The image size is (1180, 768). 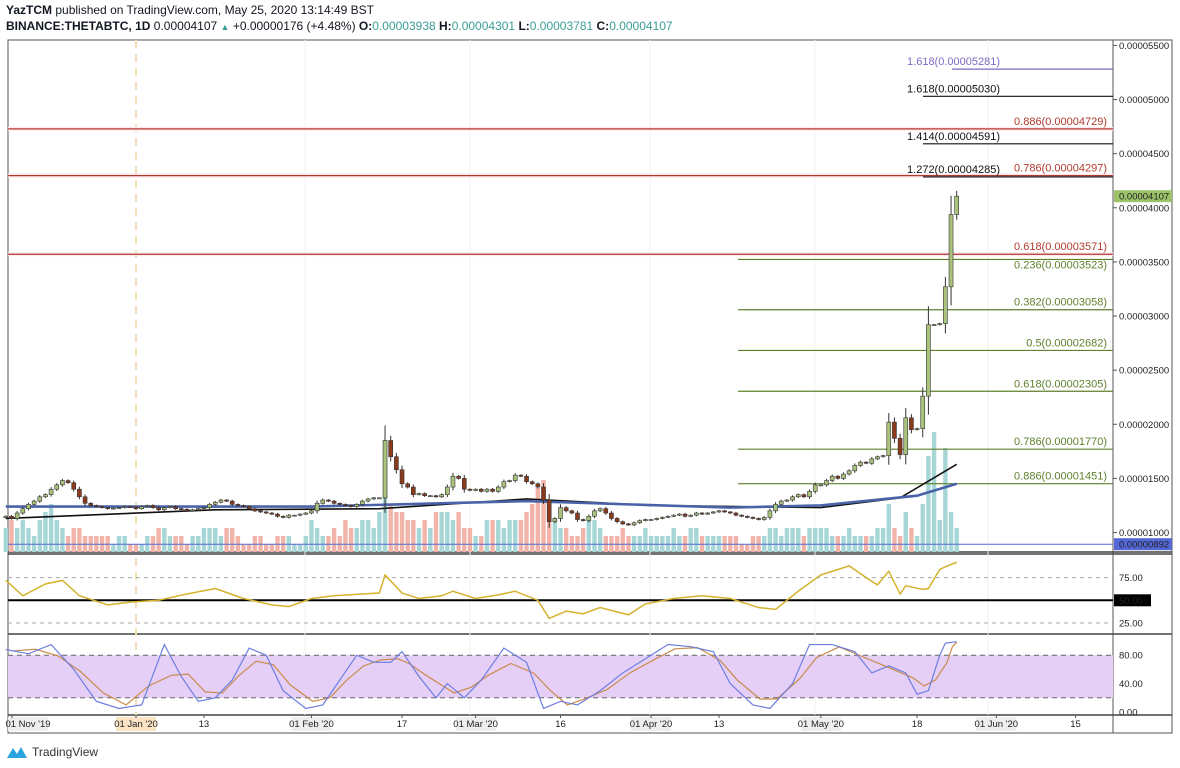 I want to click on stoch-tick-label: 40.00, so click(x=1131, y=684).